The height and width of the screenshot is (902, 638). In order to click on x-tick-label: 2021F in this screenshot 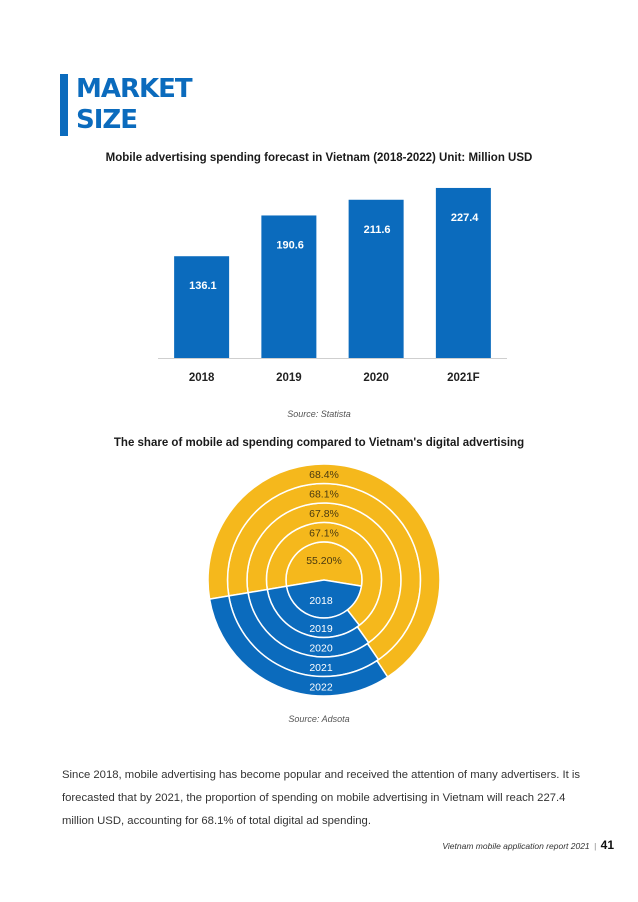, I will do `click(463, 378)`.